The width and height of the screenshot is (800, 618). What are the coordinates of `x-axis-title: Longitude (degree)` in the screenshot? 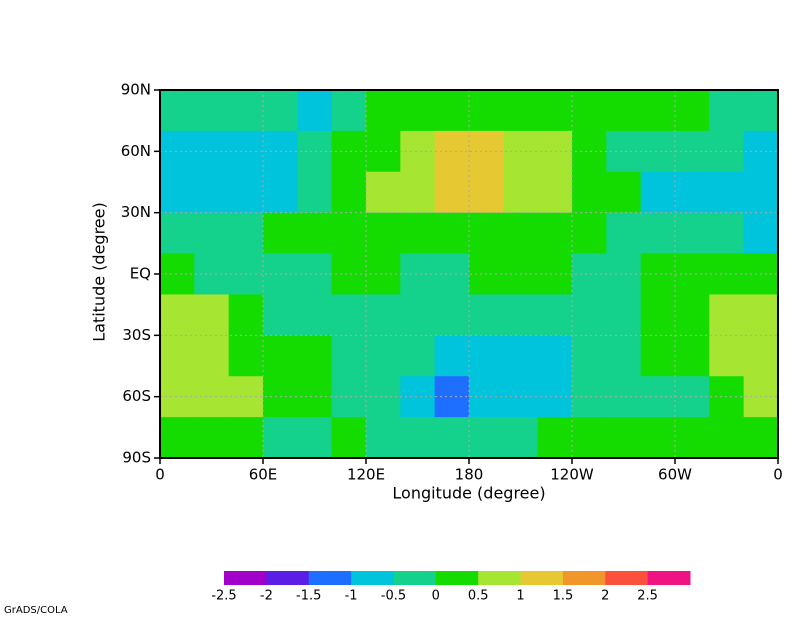 It's located at (468, 493).